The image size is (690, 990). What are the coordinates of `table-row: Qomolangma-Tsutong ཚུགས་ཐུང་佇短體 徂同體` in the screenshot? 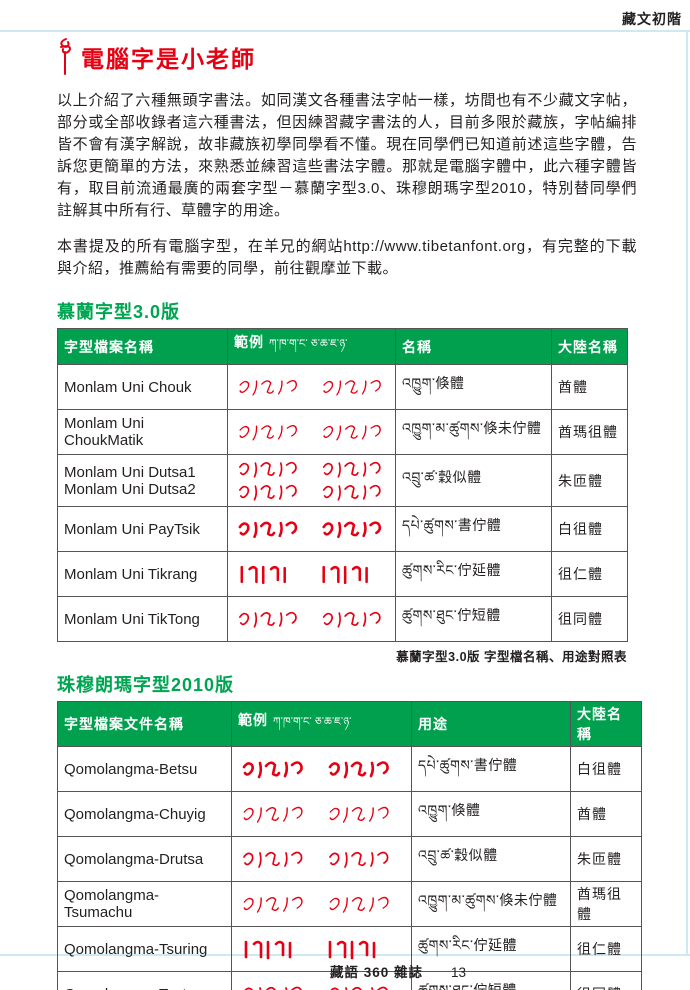 It's located at (349, 980).